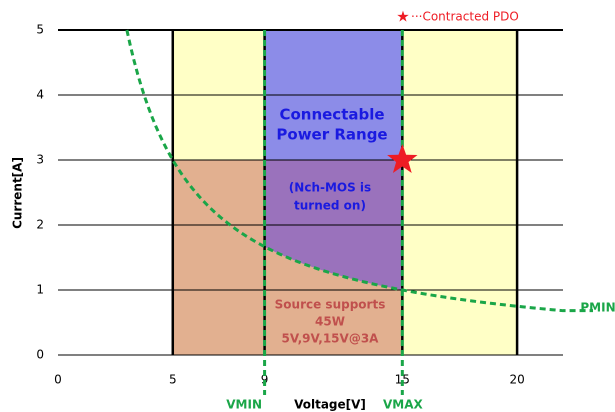 The height and width of the screenshot is (412, 615). Describe the element at coordinates (18, 193) in the screenshot. I see `y-axis-label: Current[A]` at that location.